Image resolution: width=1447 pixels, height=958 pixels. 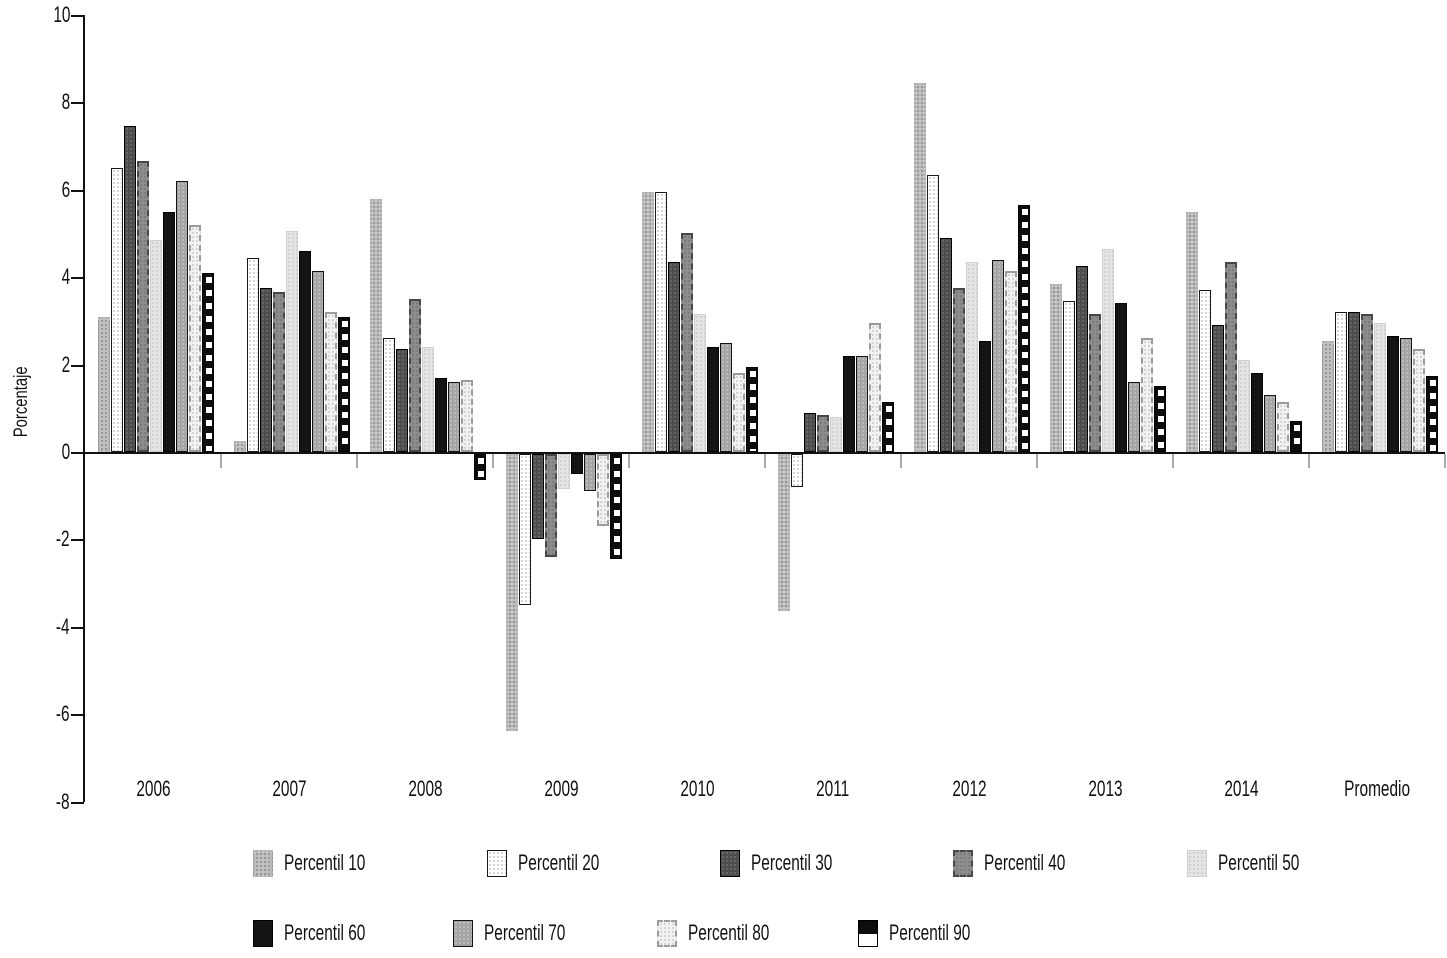 What do you see at coordinates (1011, 361) in the screenshot?
I see `bar-percentil-80-2012` at bounding box center [1011, 361].